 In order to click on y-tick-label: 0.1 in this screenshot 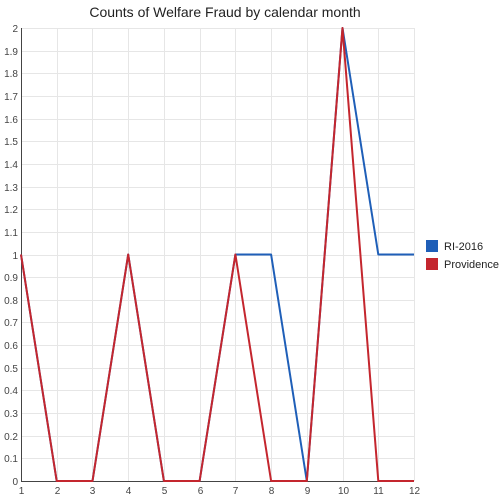, I will do `click(11, 459)`.